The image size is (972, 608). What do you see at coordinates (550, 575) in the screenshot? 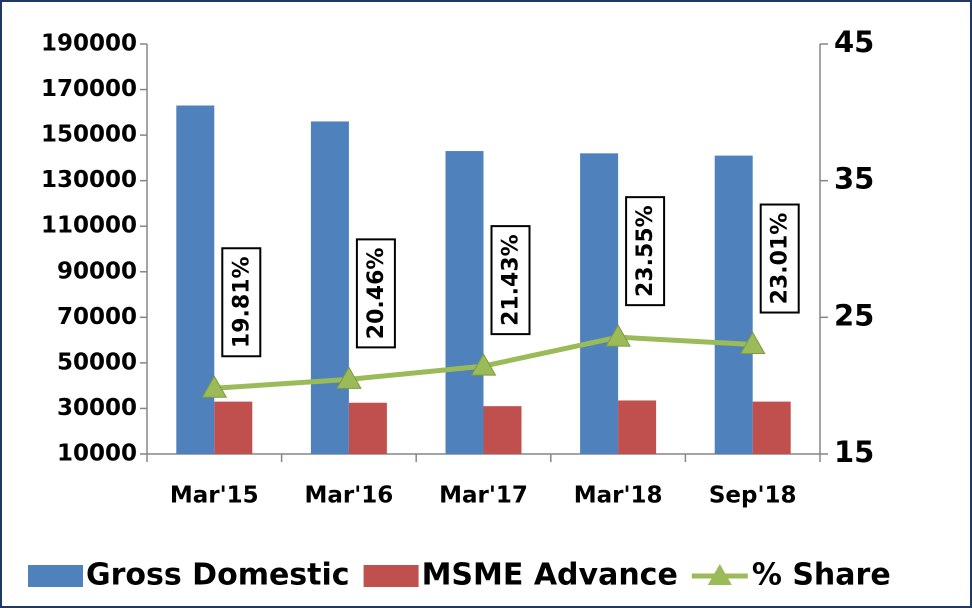
I see `legend-label: MSME Advance` at bounding box center [550, 575].